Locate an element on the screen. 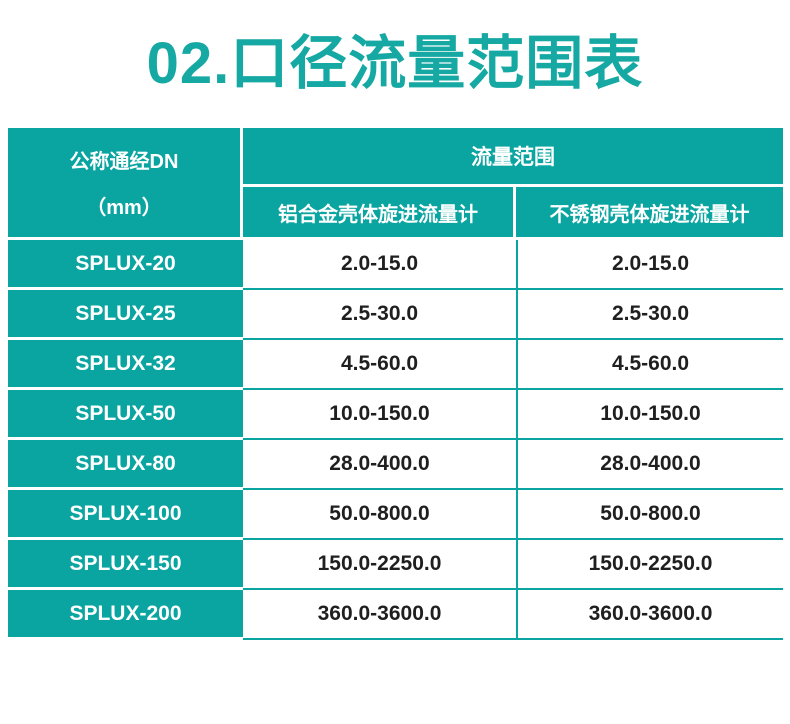 The width and height of the screenshot is (790, 724). aluminum-flow-cell: 10.0-150.0 is located at coordinates (379, 415).